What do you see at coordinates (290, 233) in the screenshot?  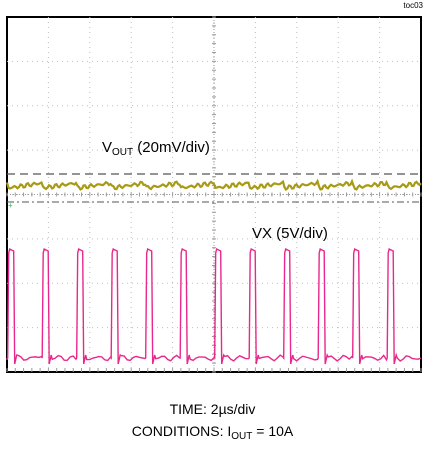 I see `vx-label: VX (5V/div)` at bounding box center [290, 233].